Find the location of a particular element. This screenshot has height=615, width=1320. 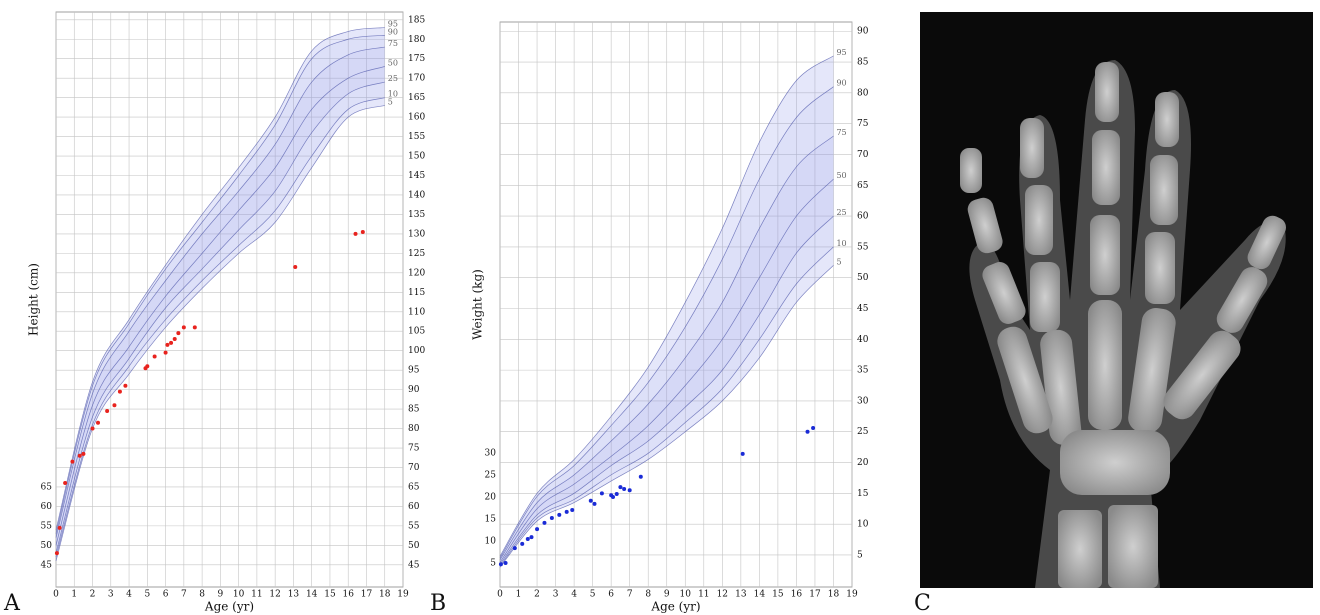

x-axis-label: Age (yr) is located at coordinates (229, 607).